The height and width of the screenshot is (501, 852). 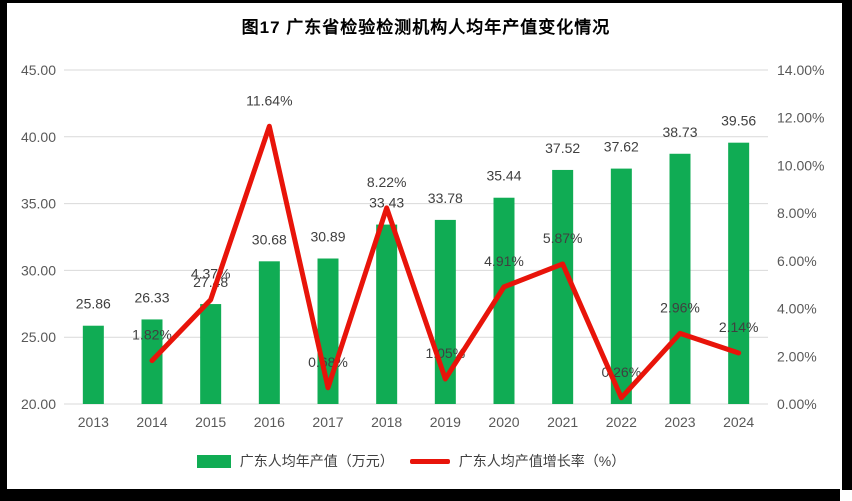 What do you see at coordinates (93, 304) in the screenshot?
I see `bar-value-label: 25.86` at bounding box center [93, 304].